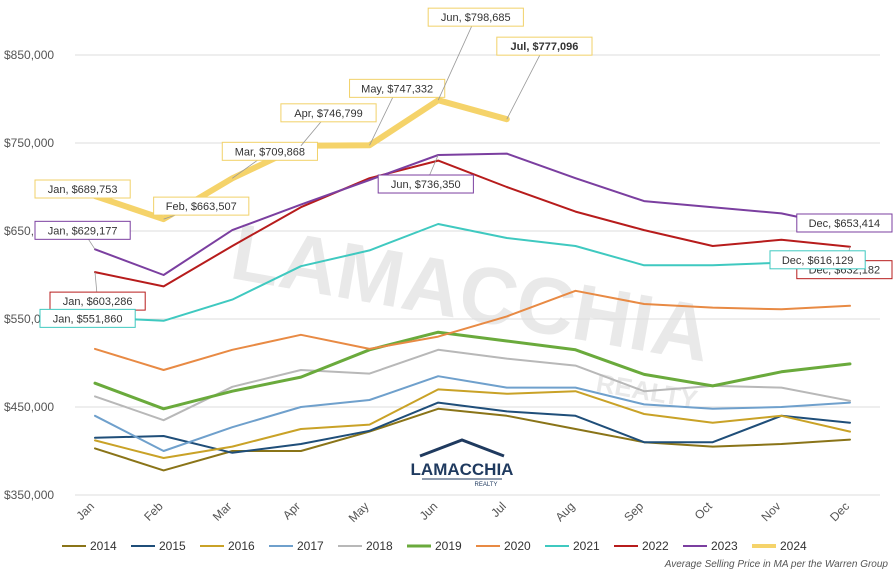 The height and width of the screenshot is (571, 894). What do you see at coordinates (633, 511) in the screenshot?
I see `x-tick-label: Sep` at bounding box center [633, 511].